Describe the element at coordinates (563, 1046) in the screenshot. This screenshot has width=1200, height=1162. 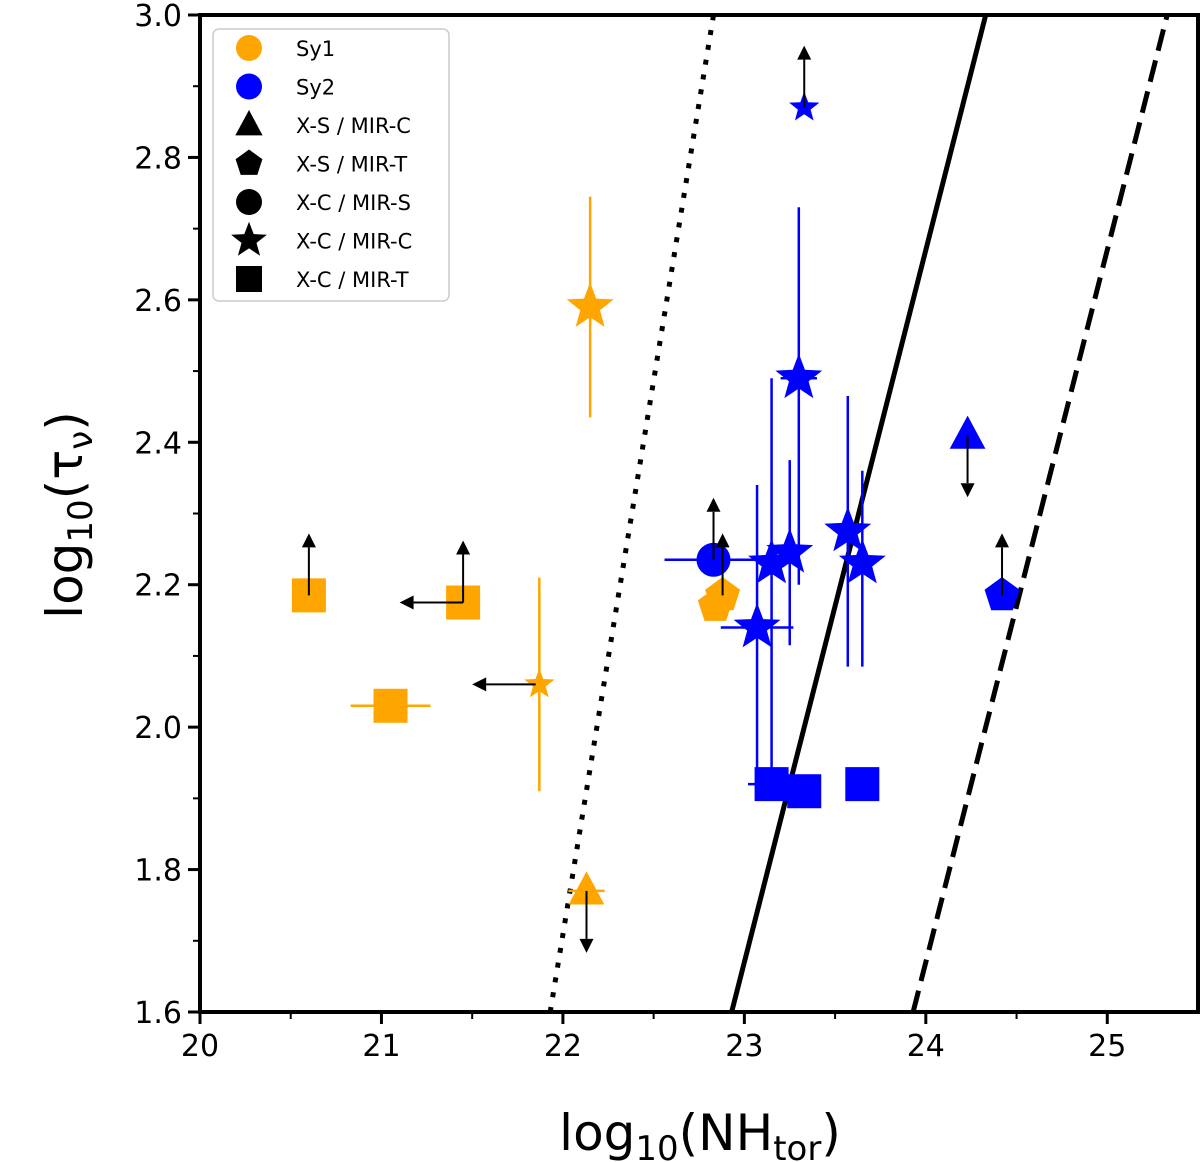
I see `x-tick-label: 22` at that location.